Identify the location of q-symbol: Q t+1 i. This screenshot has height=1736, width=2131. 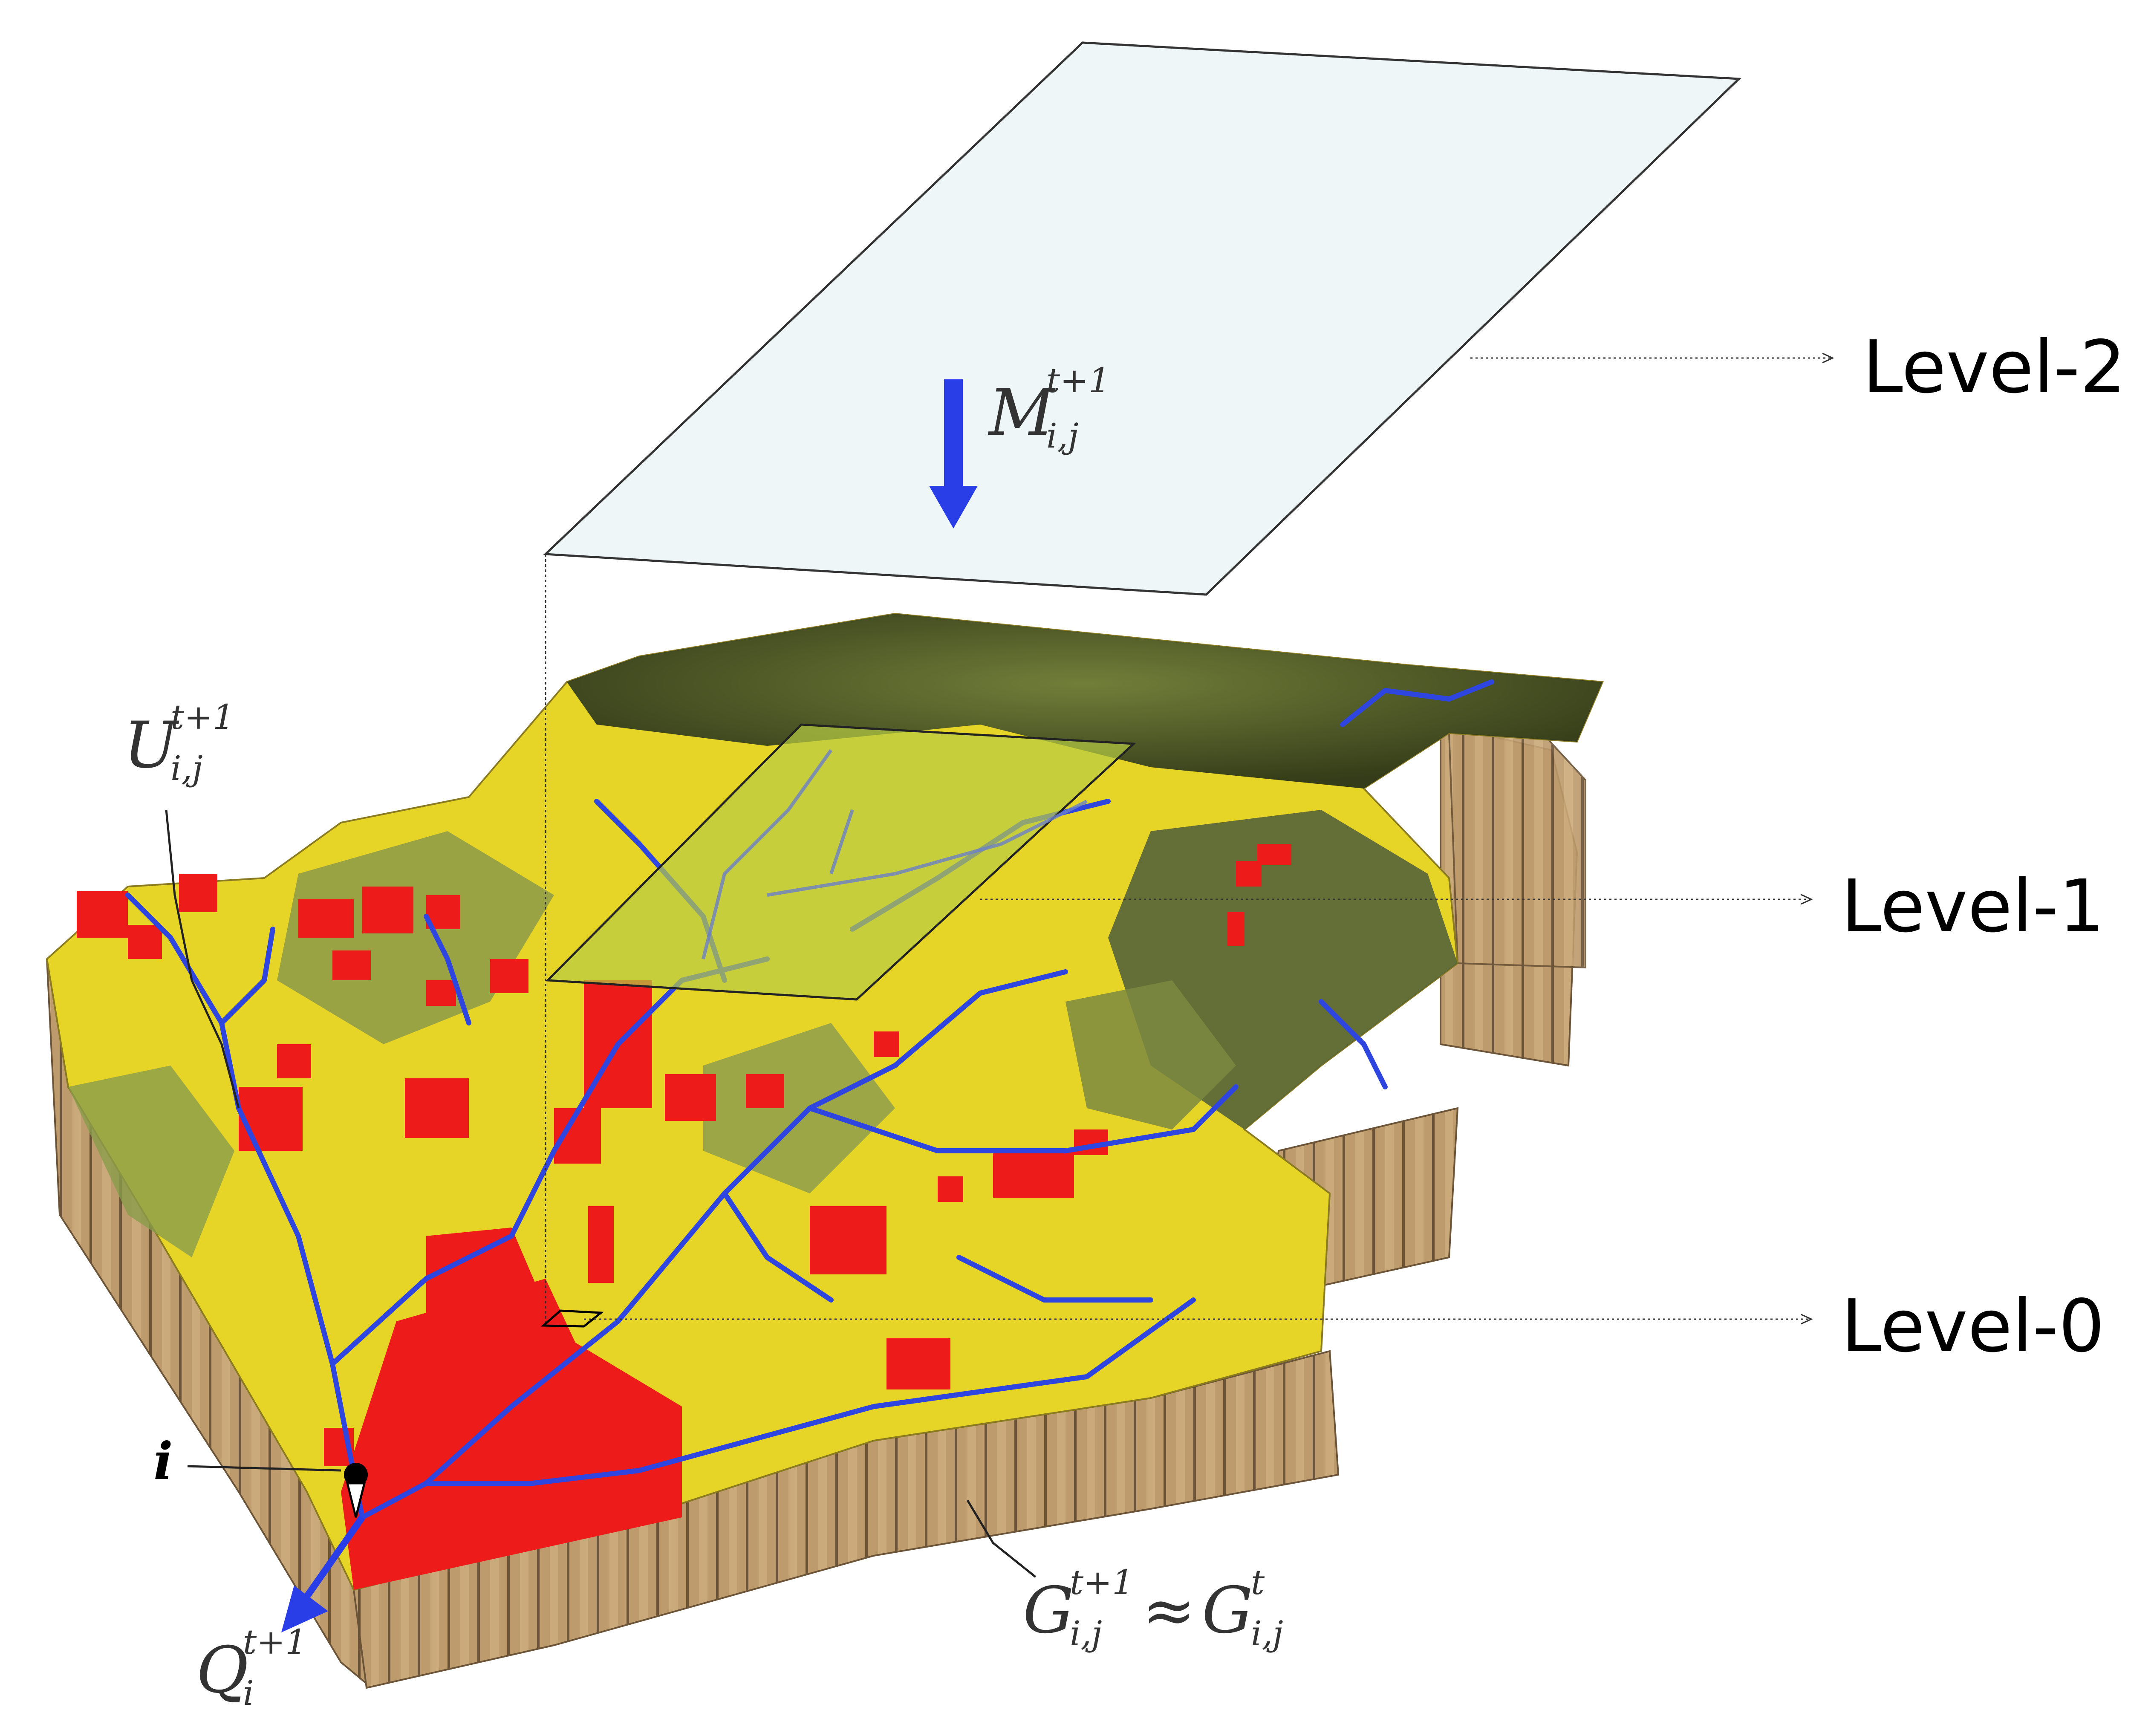
(251, 1667).